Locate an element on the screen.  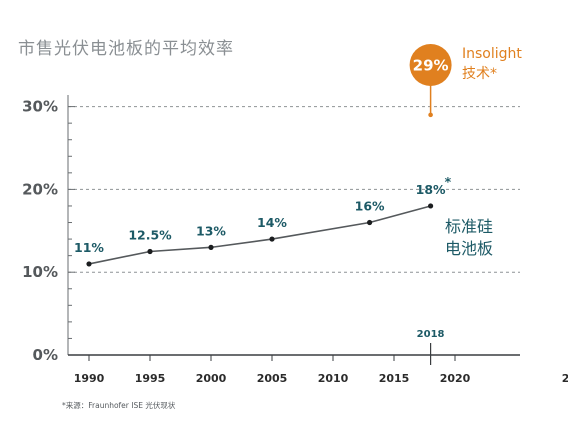
y-tick-label: 0% is located at coordinates (45, 355).